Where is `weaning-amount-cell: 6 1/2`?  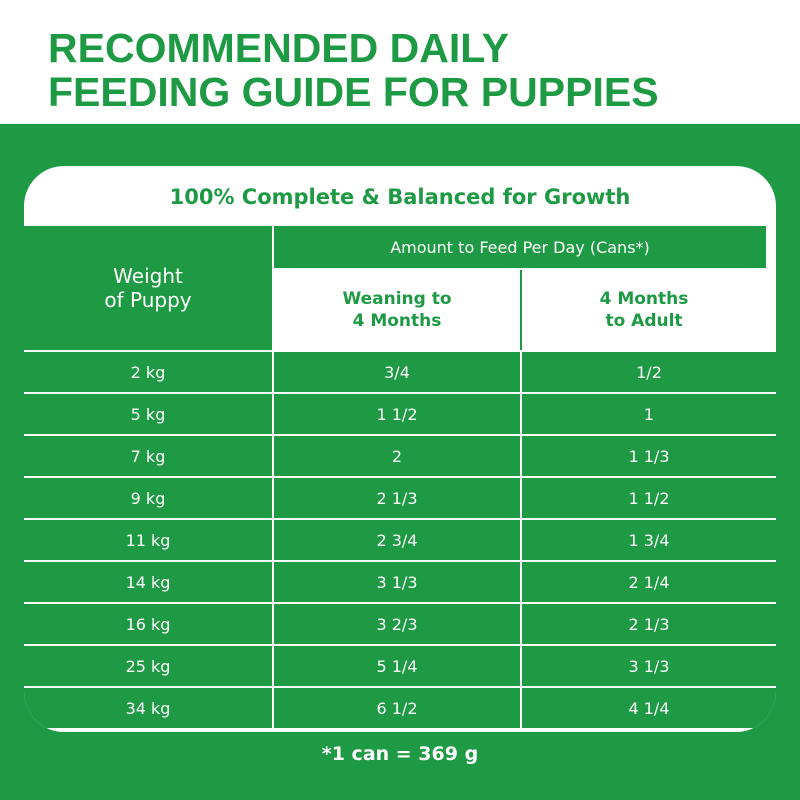
weaning-amount-cell: 6 1/2 is located at coordinates (397, 708).